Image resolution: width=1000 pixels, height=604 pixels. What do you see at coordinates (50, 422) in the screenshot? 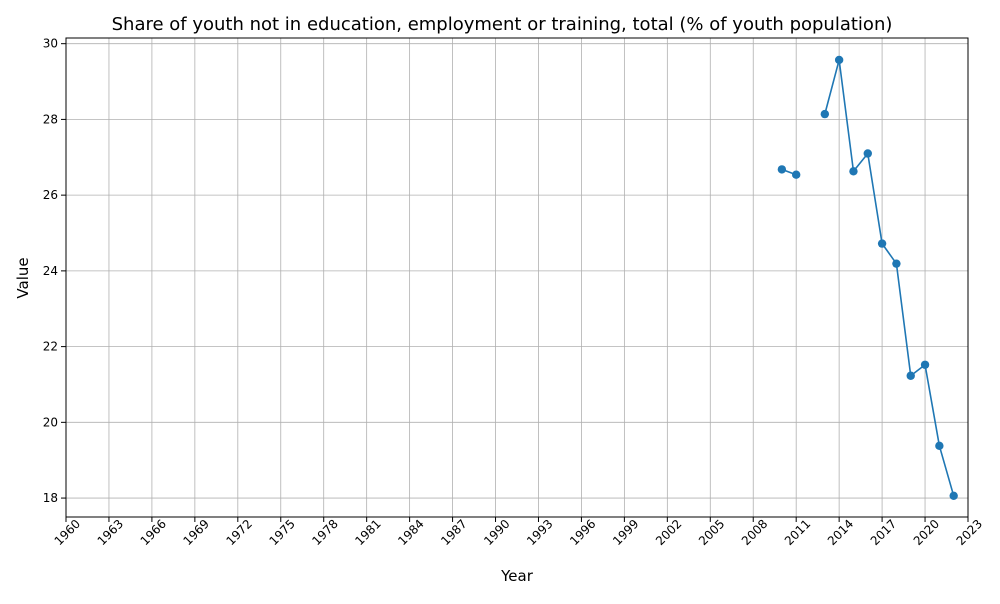
I see `y-tick-label: 20` at bounding box center [50, 422].